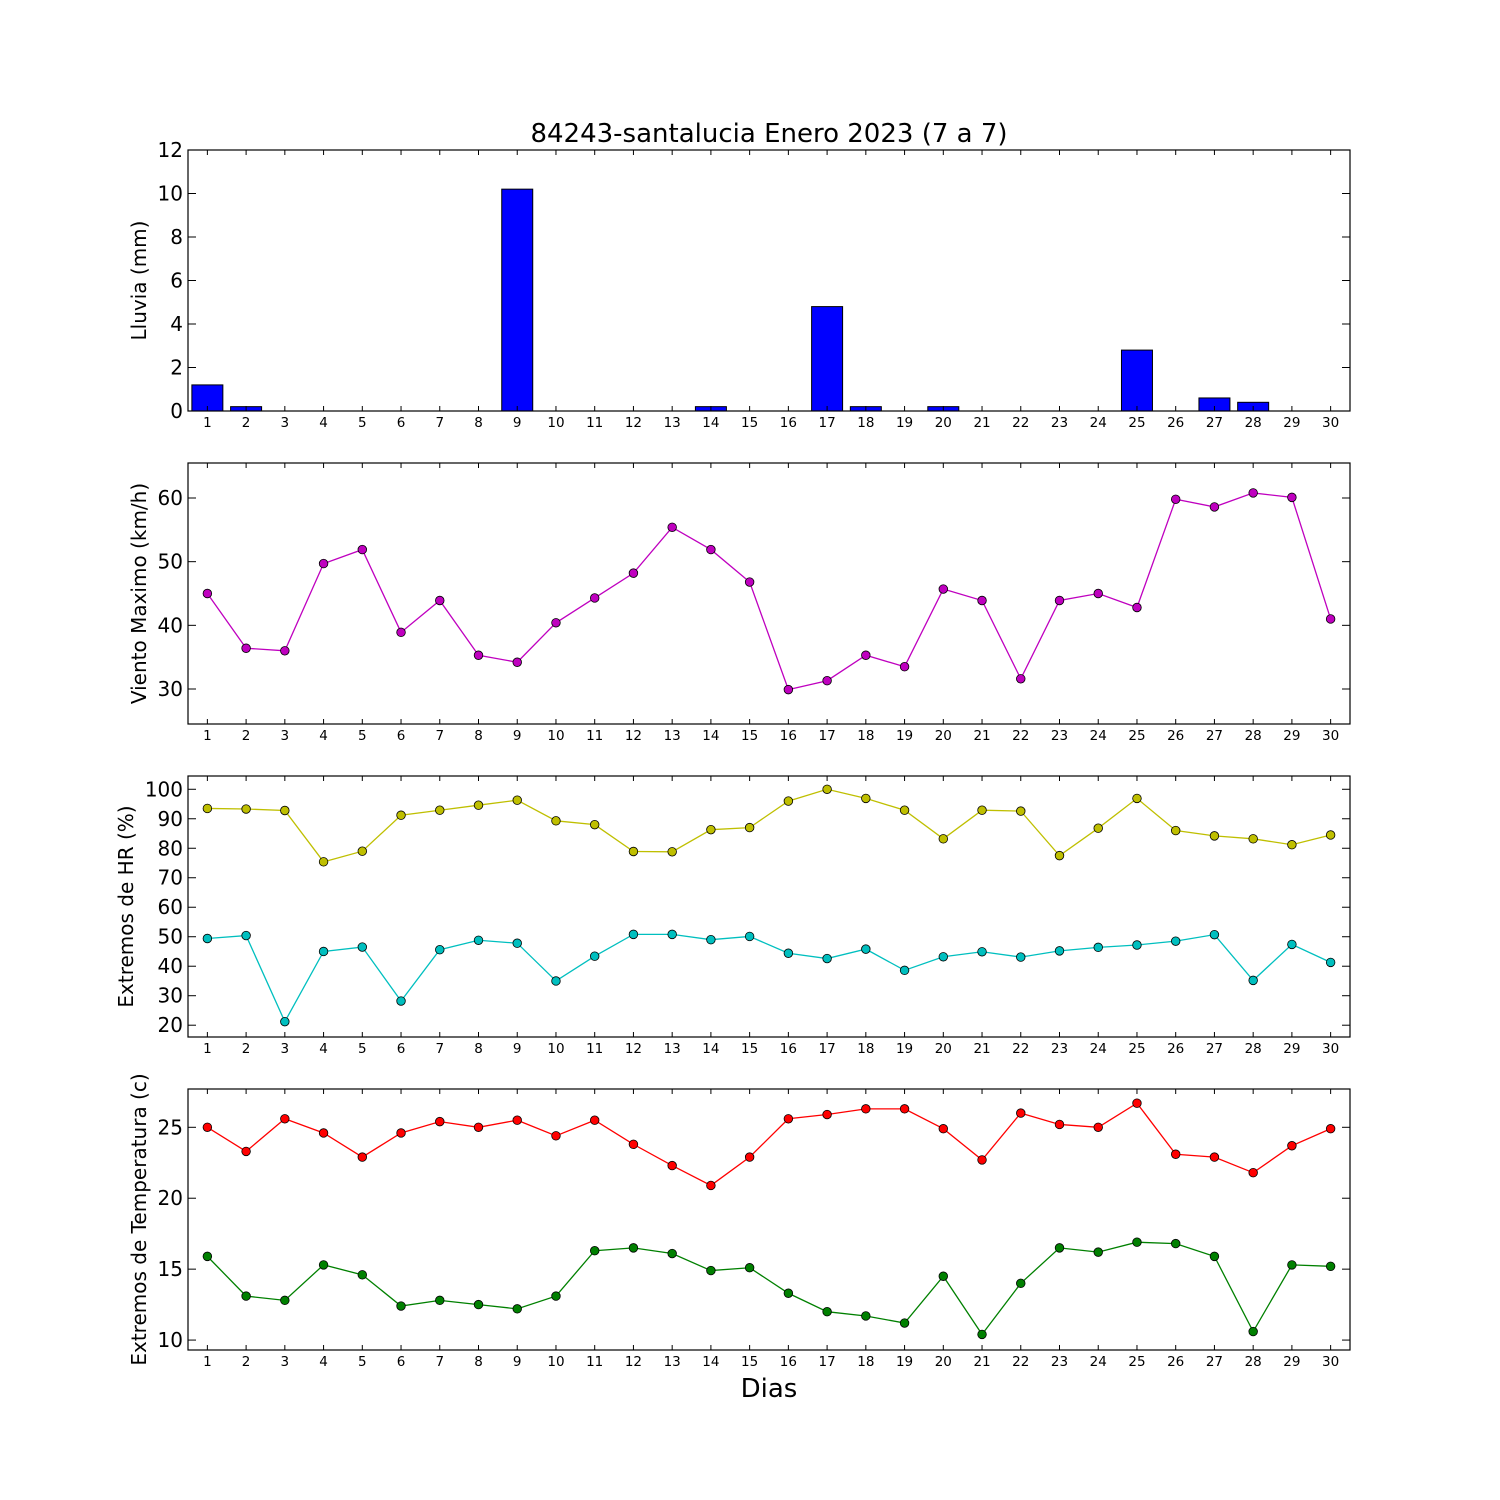 The width and height of the screenshot is (1500, 1500). I want to click on temperature-xtick-label-17: 17, so click(827, 1362).